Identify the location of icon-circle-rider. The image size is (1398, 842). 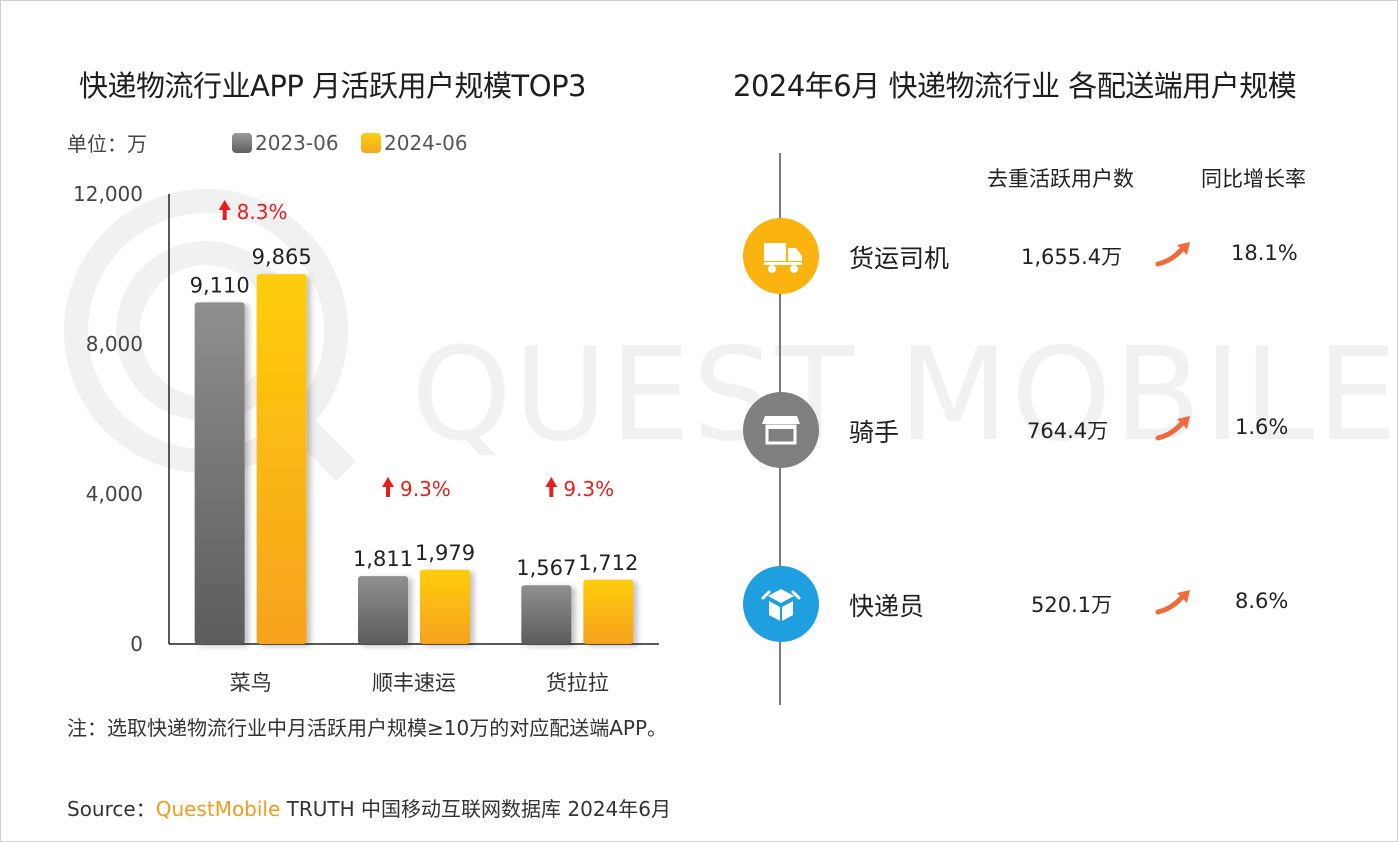
(781, 430).